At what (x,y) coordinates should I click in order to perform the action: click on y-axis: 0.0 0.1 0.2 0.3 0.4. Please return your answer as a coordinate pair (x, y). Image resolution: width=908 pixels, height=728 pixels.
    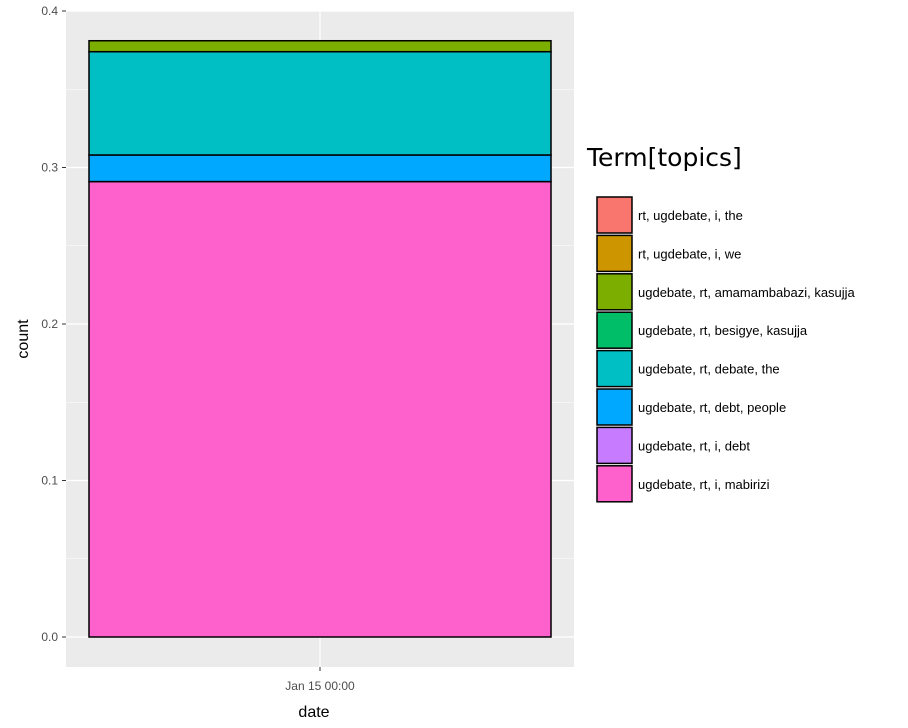
    Looking at the image, I should click on (53, 324).